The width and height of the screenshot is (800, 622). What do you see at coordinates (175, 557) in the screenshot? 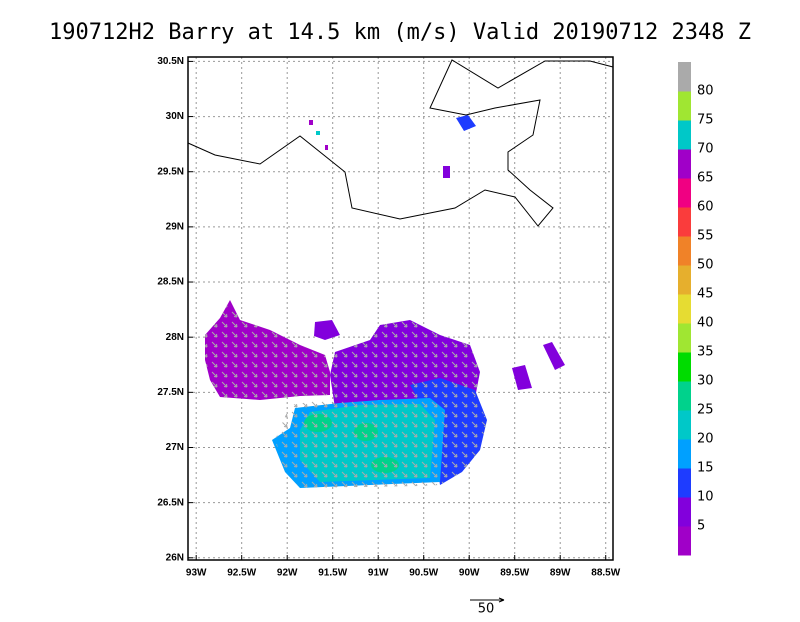
I see `y-tick-label: 26N` at bounding box center [175, 557].